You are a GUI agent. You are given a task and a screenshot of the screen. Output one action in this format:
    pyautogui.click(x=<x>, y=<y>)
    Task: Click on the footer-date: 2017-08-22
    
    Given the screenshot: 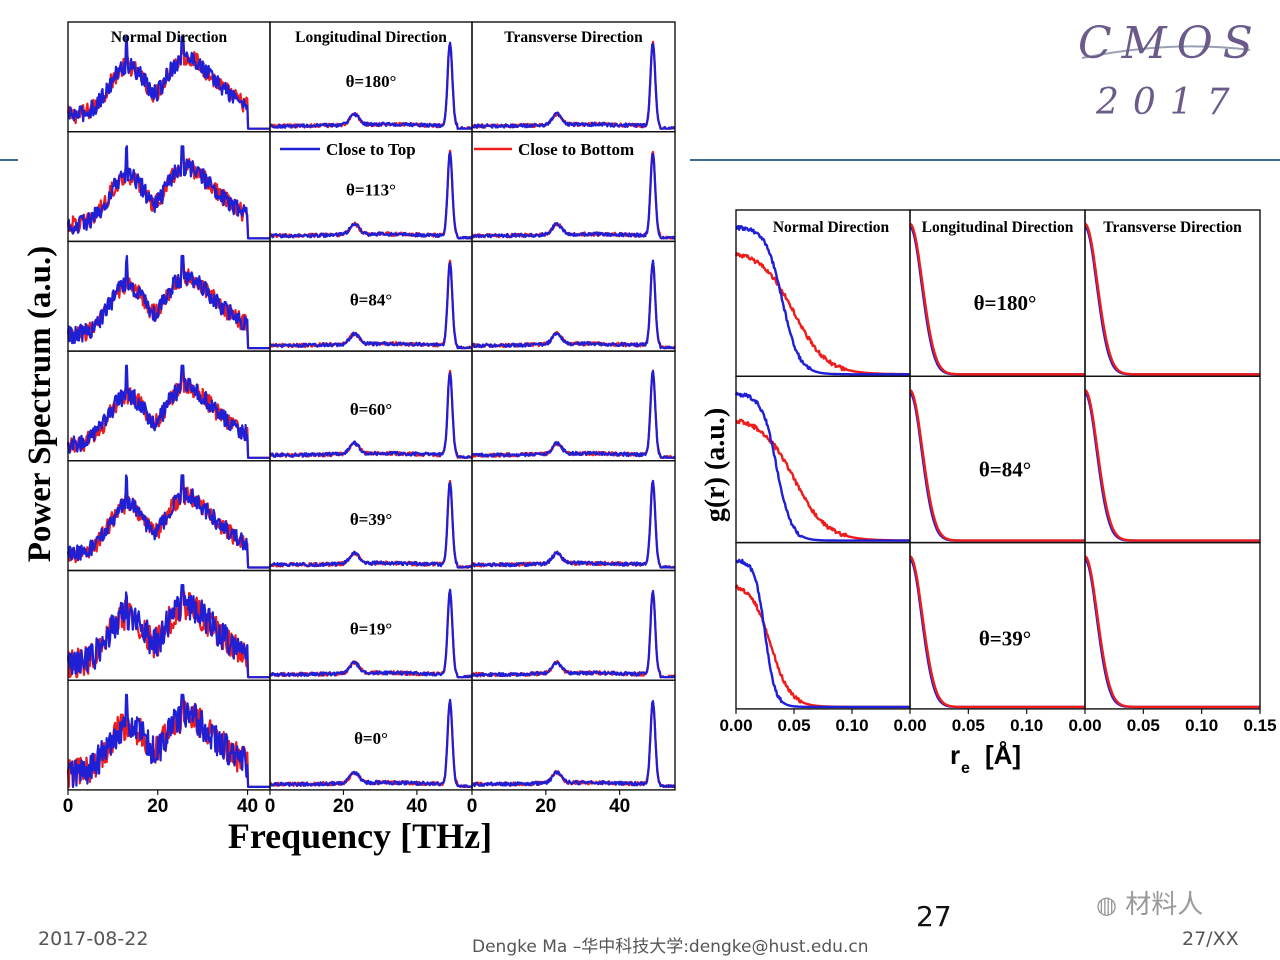 What is the action you would take?
    pyautogui.click(x=93, y=939)
    